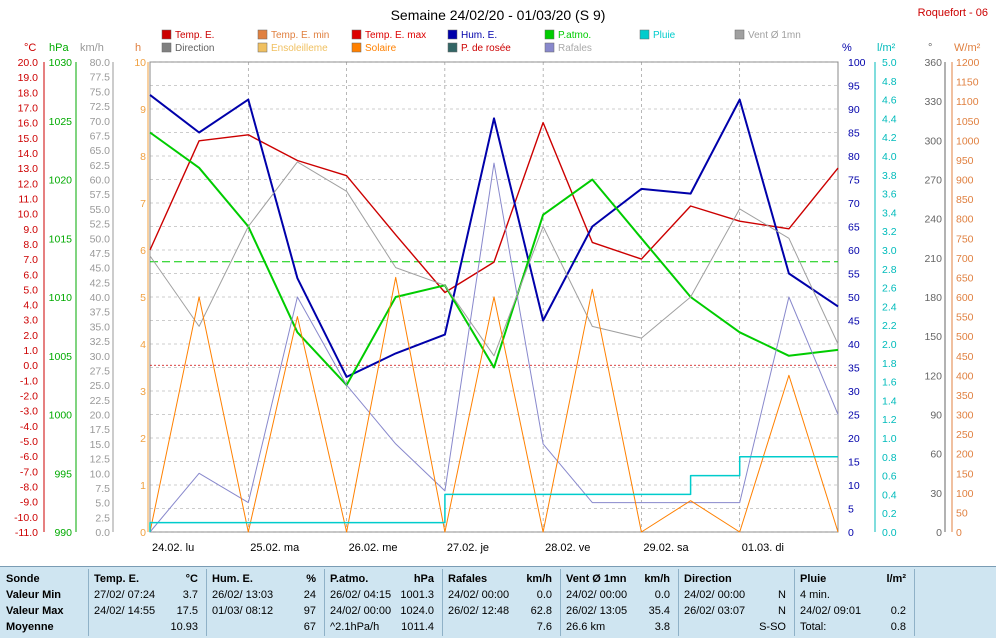 The image size is (996, 638). Describe the element at coordinates (310, 611) in the screenshot. I see `hum-max-val: 97` at that location.